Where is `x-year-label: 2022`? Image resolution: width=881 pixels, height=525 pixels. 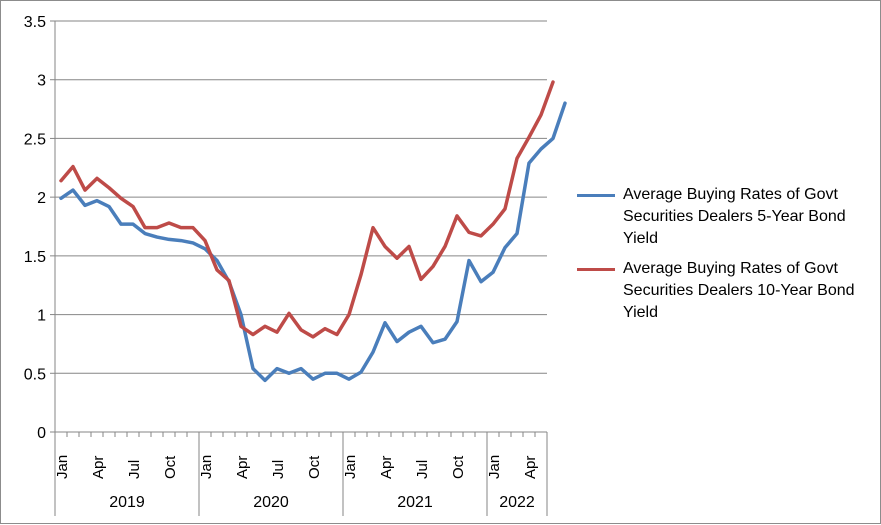 x-year-label: 2022 is located at coordinates (517, 502).